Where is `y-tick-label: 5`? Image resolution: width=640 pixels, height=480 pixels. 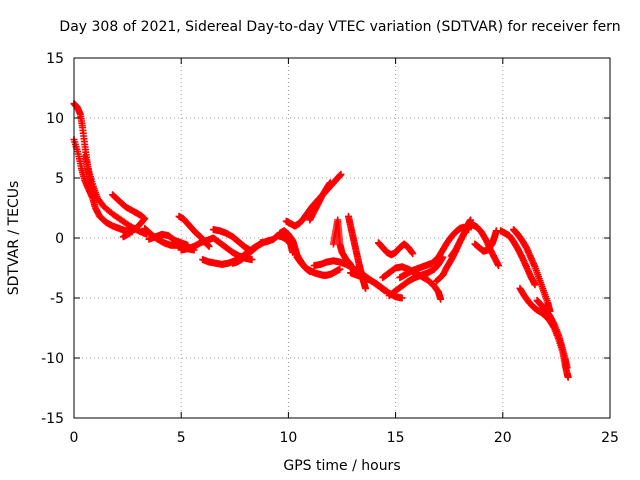
y-tick-label: 5 is located at coordinates (59, 179).